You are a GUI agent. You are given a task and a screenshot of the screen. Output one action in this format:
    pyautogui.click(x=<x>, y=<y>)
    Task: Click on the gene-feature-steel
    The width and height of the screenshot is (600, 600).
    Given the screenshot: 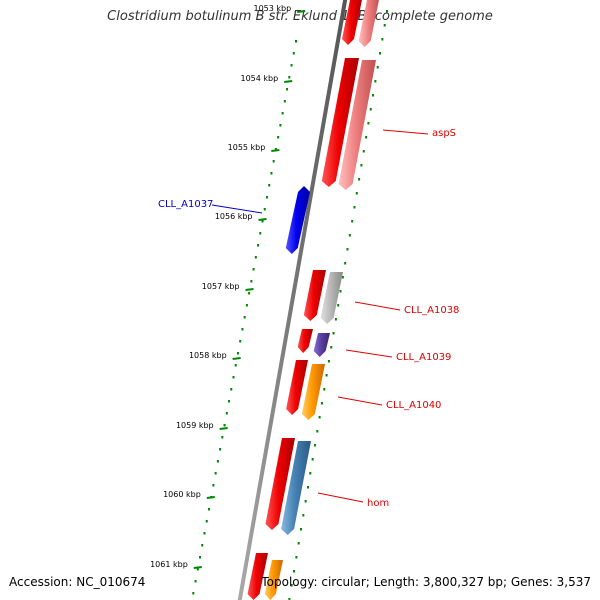 What is the action you would take?
    pyautogui.click(x=296, y=488)
    